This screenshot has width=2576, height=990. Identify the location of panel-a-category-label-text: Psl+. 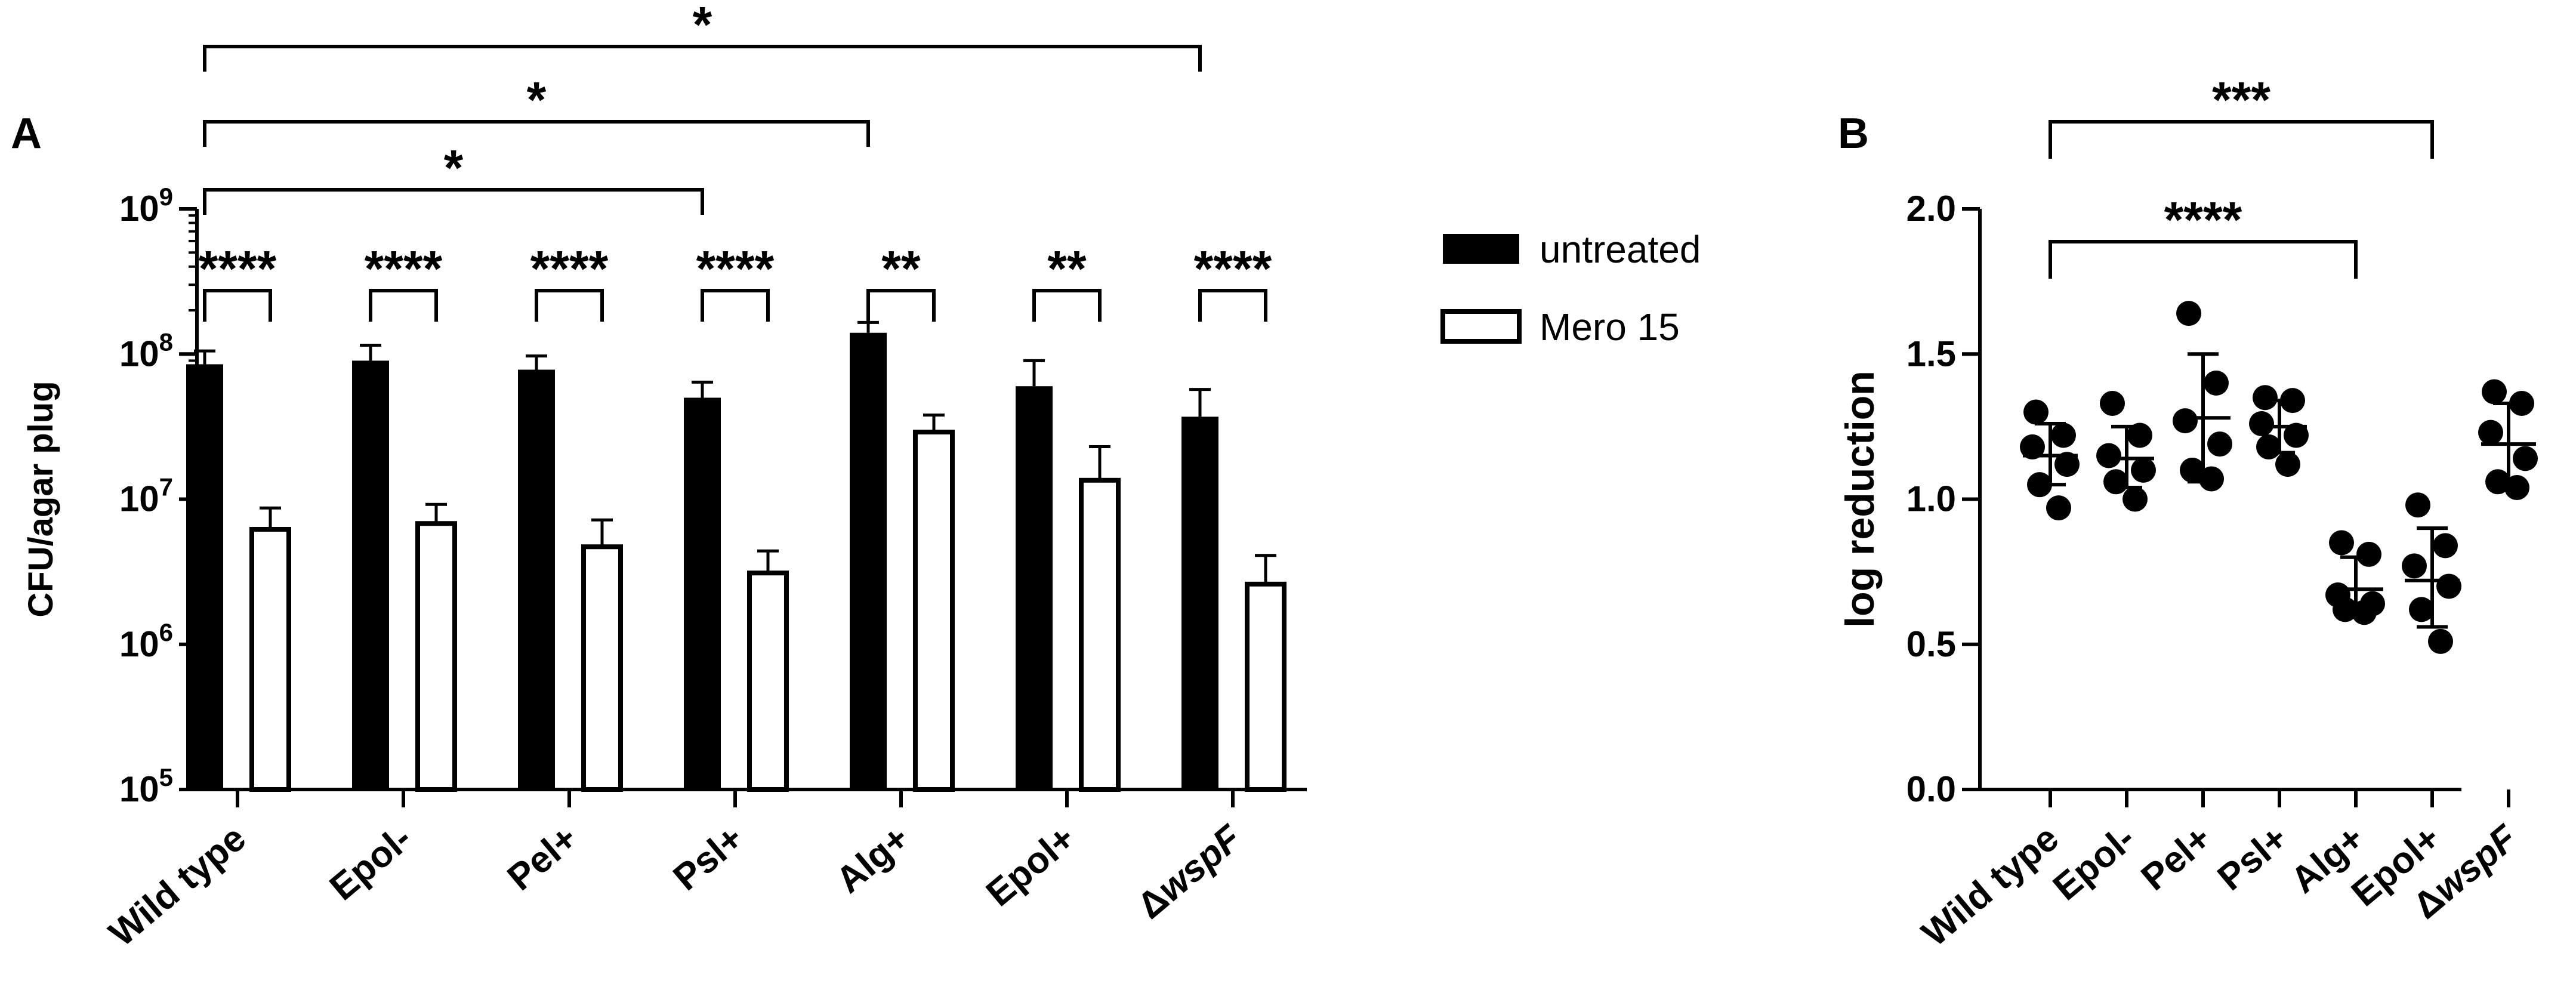
(708, 858).